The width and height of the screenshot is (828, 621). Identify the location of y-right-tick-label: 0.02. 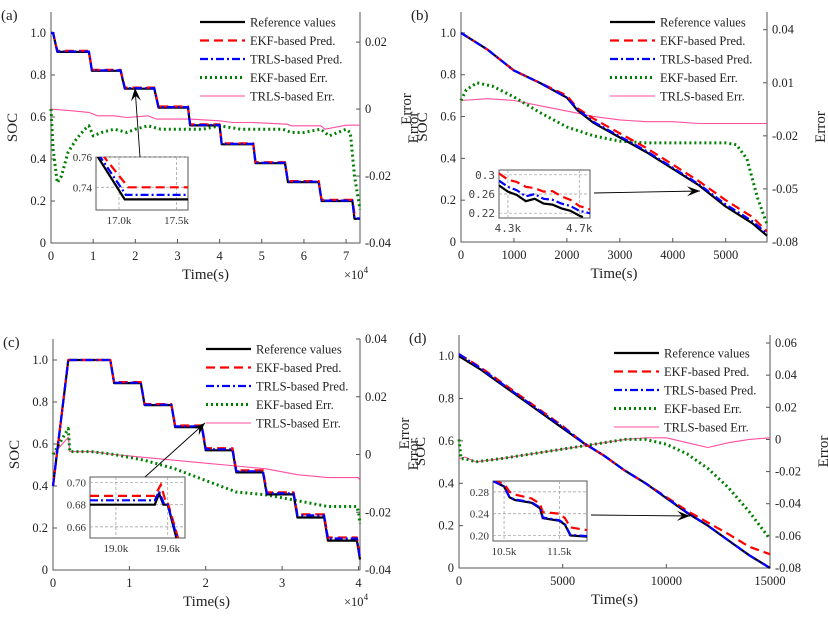
(376, 397).